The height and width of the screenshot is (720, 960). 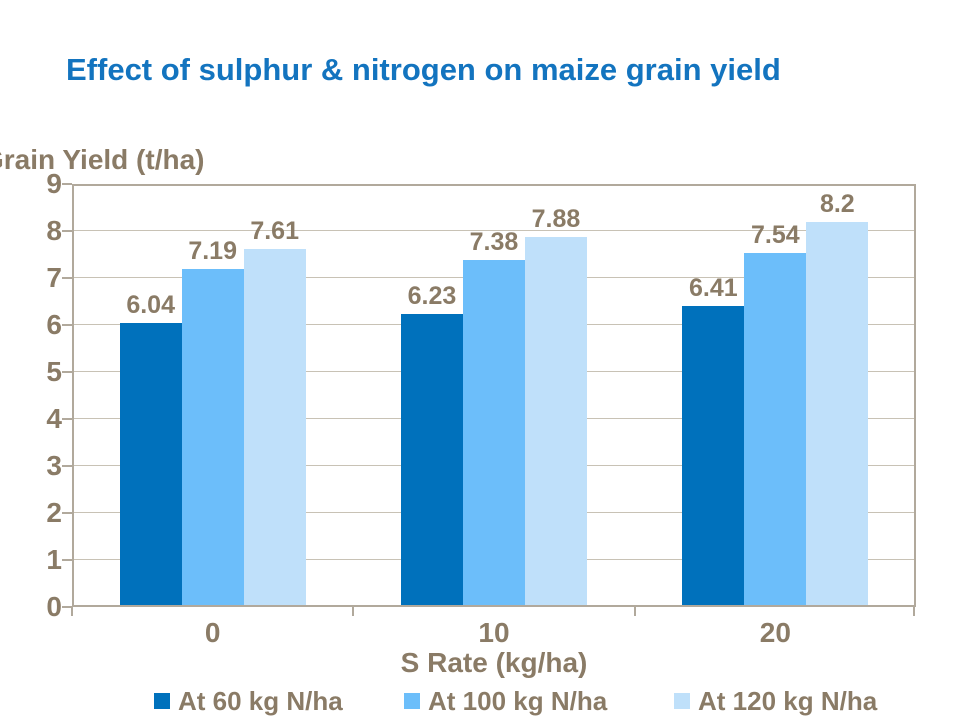 What do you see at coordinates (150, 305) in the screenshot?
I see `bar-value-label: 6.04` at bounding box center [150, 305].